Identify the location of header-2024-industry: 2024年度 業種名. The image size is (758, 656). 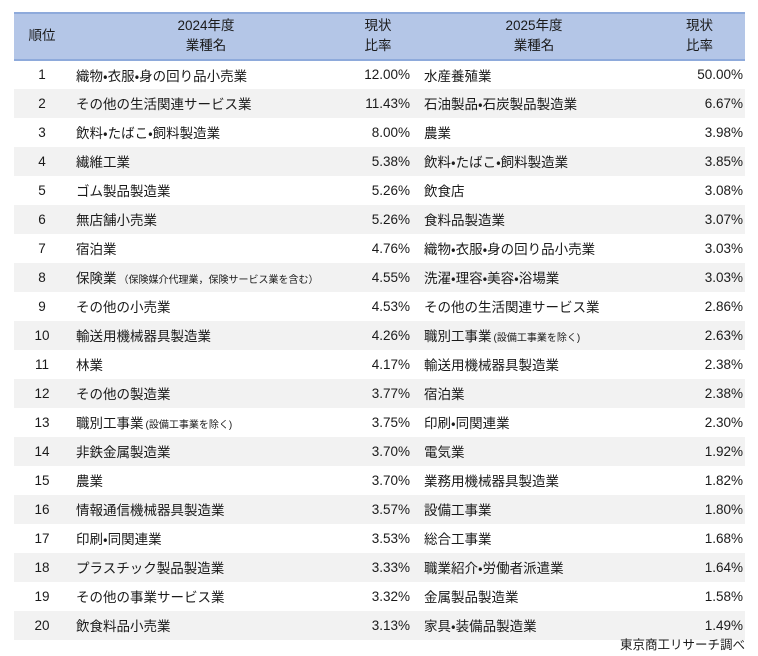
(206, 36).